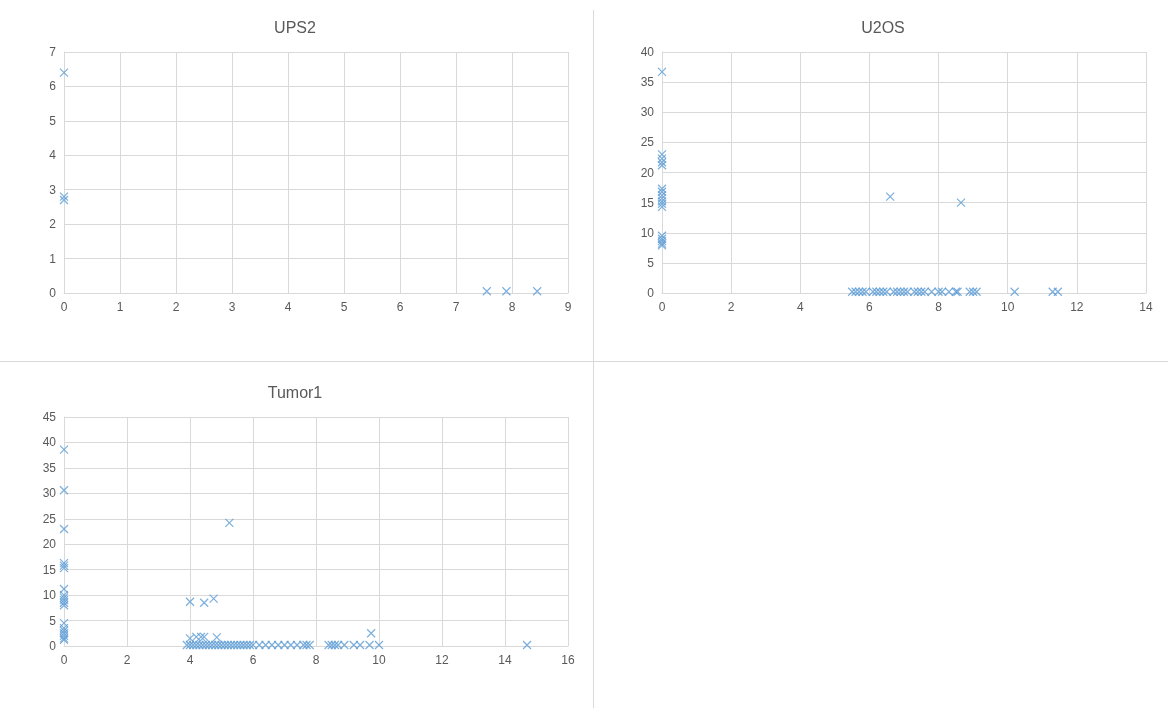 This screenshot has height=708, width=1168. What do you see at coordinates (232, 307) in the screenshot?
I see `x-tick-label: 3` at bounding box center [232, 307].